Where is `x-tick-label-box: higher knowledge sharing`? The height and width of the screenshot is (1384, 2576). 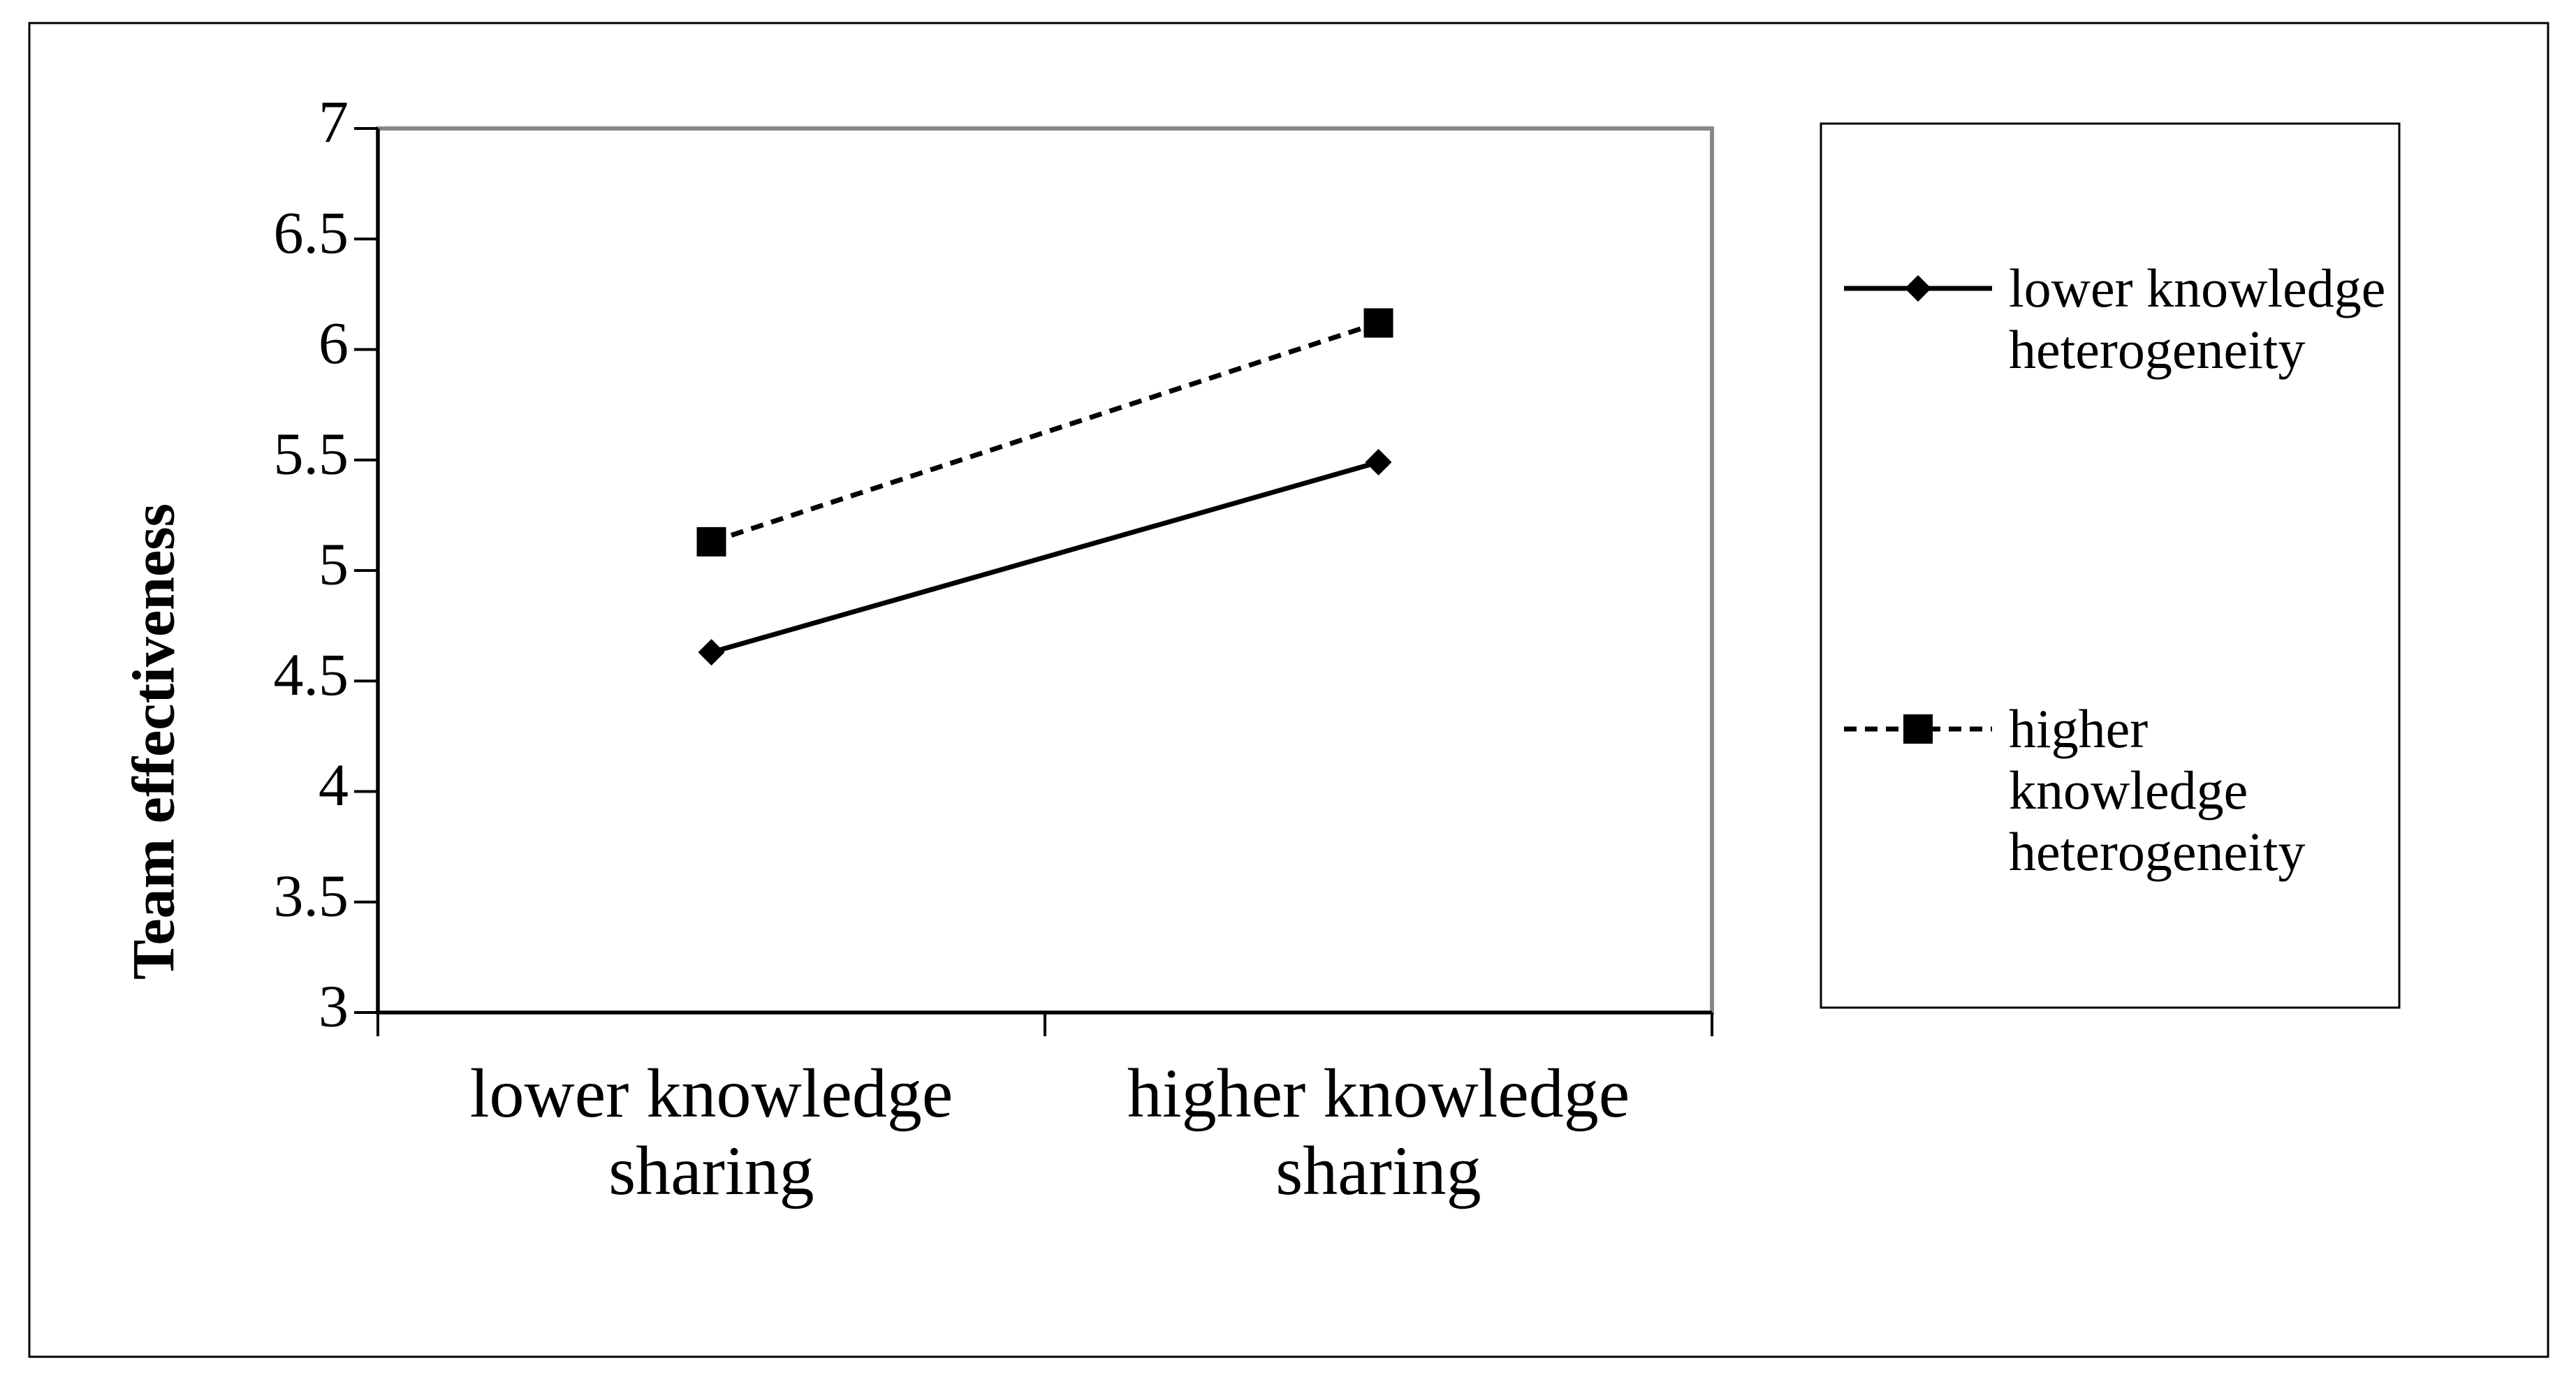 x-tick-label-box: higher knowledge sharing is located at coordinates (1378, 1131).